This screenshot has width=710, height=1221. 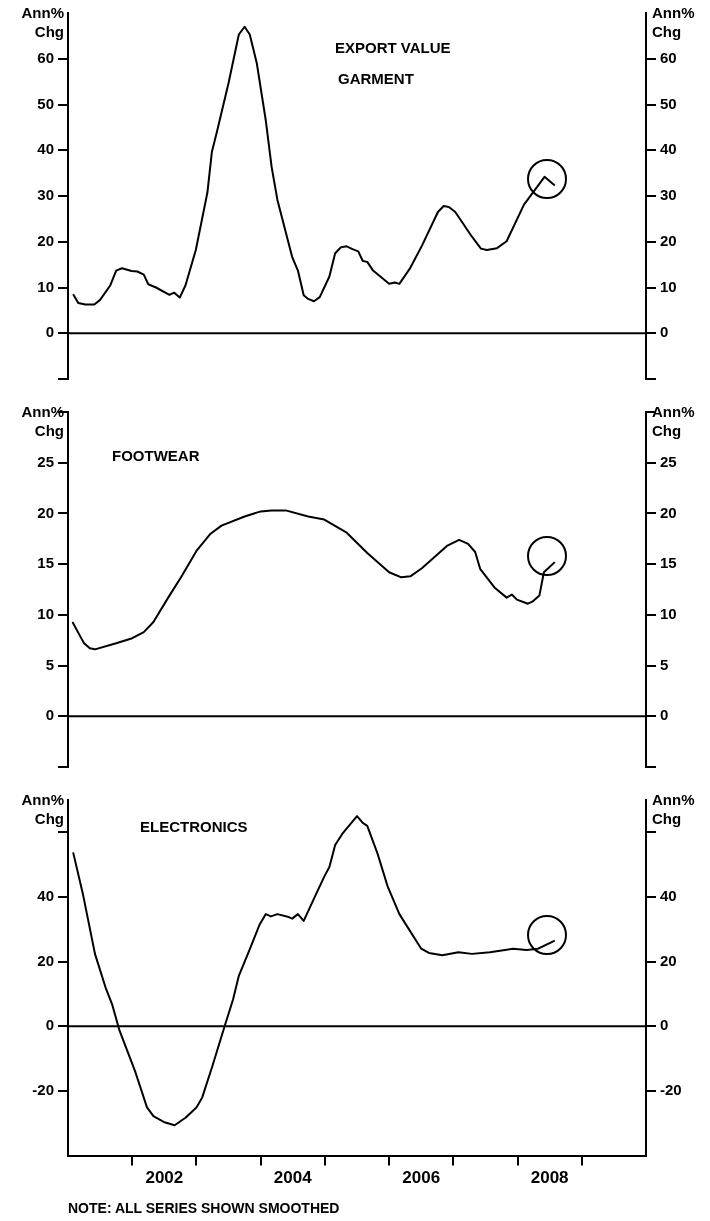 I want to click on y2-tick-label: 15, so click(x=668, y=563).